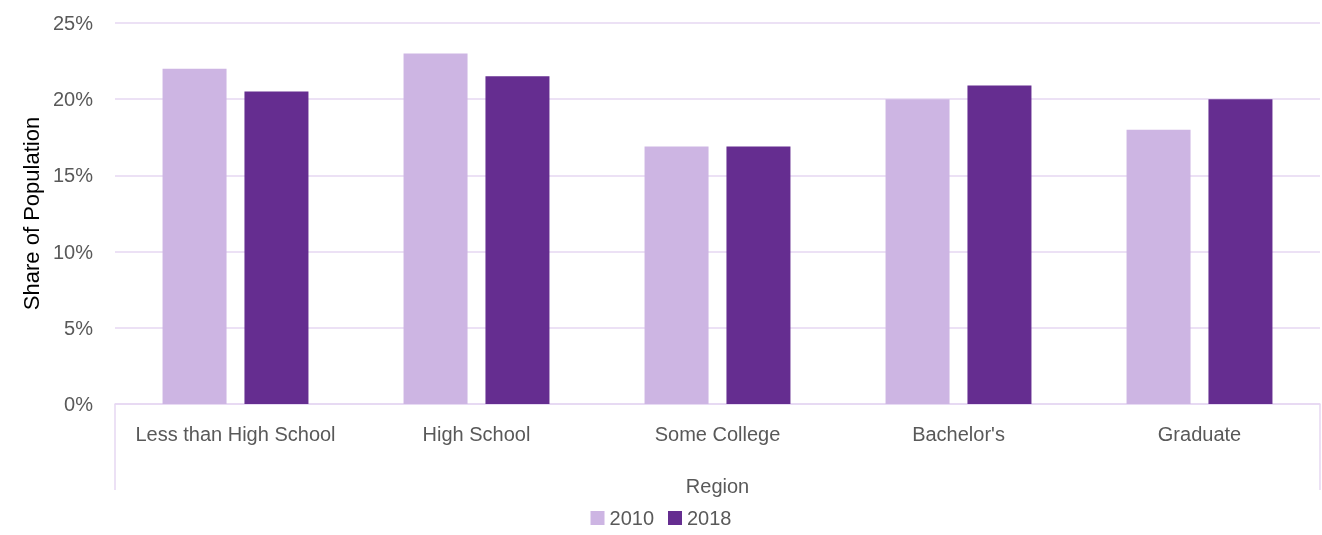  What do you see at coordinates (79, 404) in the screenshot?
I see `y-tick-label: 0%` at bounding box center [79, 404].